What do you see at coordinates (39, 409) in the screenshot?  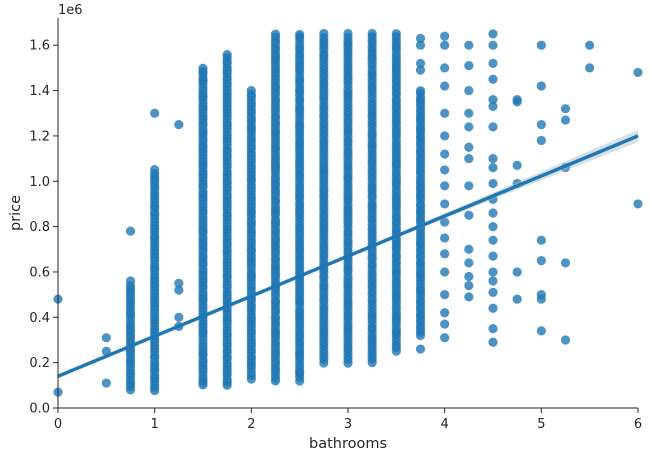 I see `y-tick-label: 0.0` at bounding box center [39, 409].